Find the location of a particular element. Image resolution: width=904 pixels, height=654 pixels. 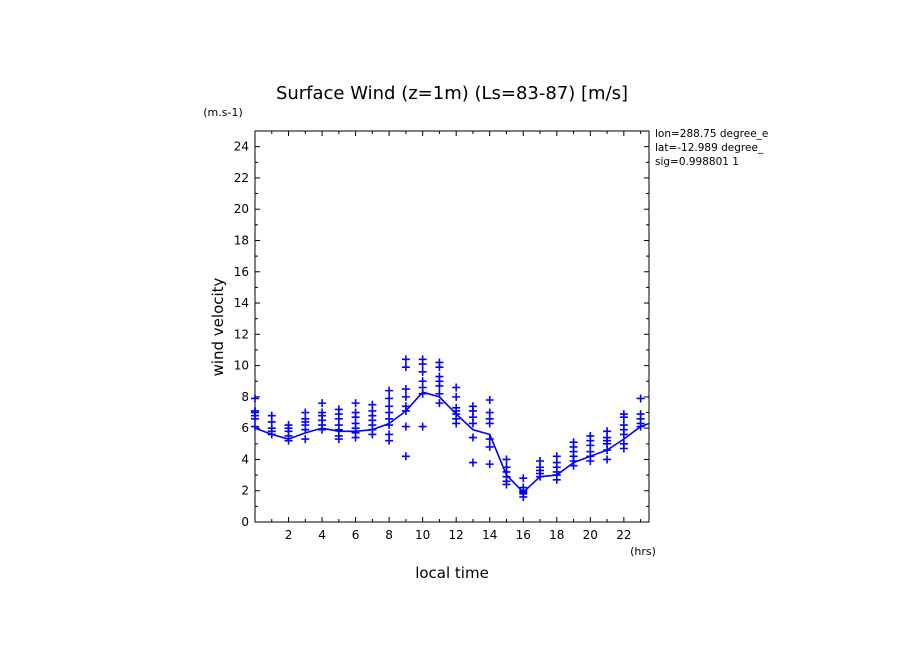

annotation-sig: sig=0.998801 1 is located at coordinates (697, 162).